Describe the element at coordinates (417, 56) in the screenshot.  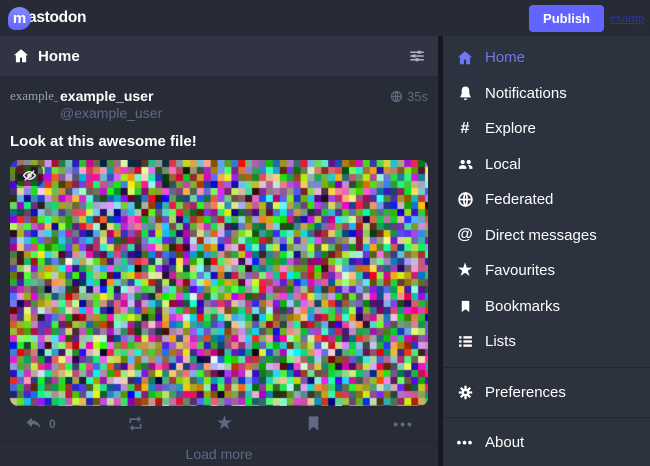
I see `column-settings-icon` at that location.